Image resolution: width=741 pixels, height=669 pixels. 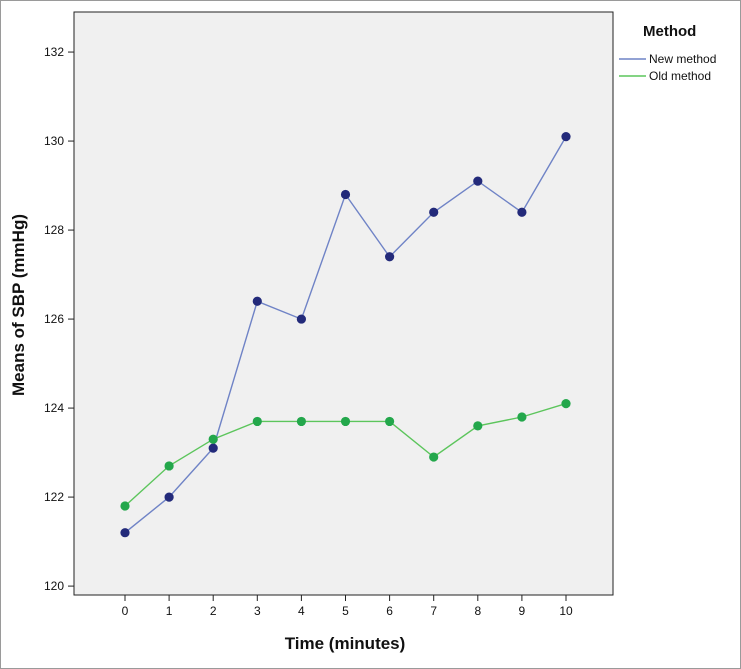 I want to click on x-tick-label-7: 7, so click(x=433, y=611).